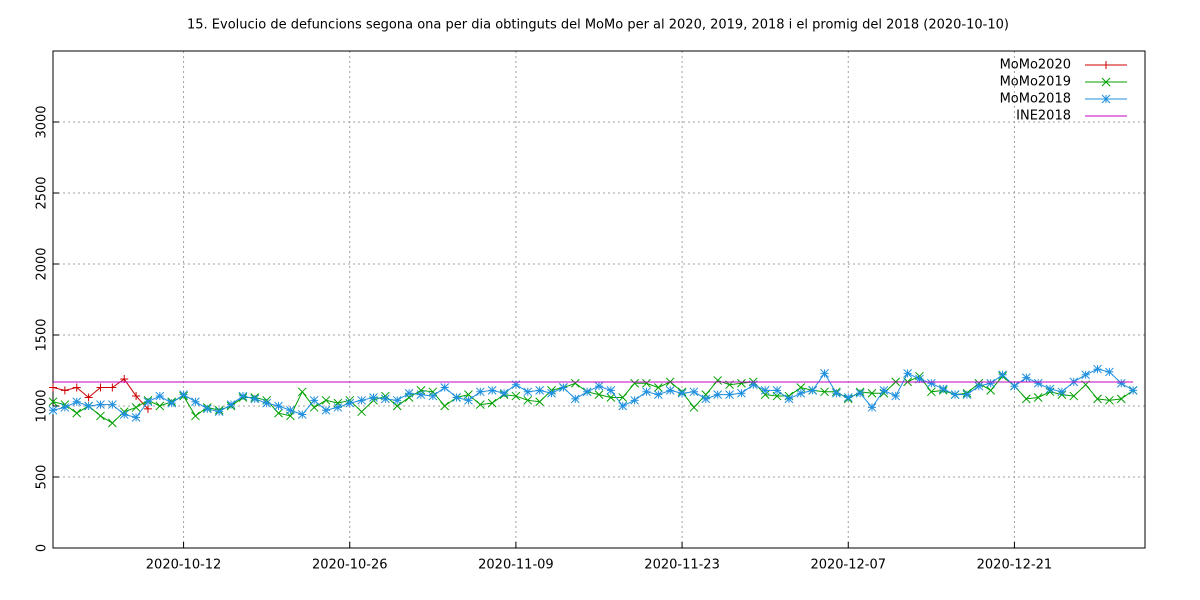  I want to click on y-tick-label: 3000, so click(42, 121).